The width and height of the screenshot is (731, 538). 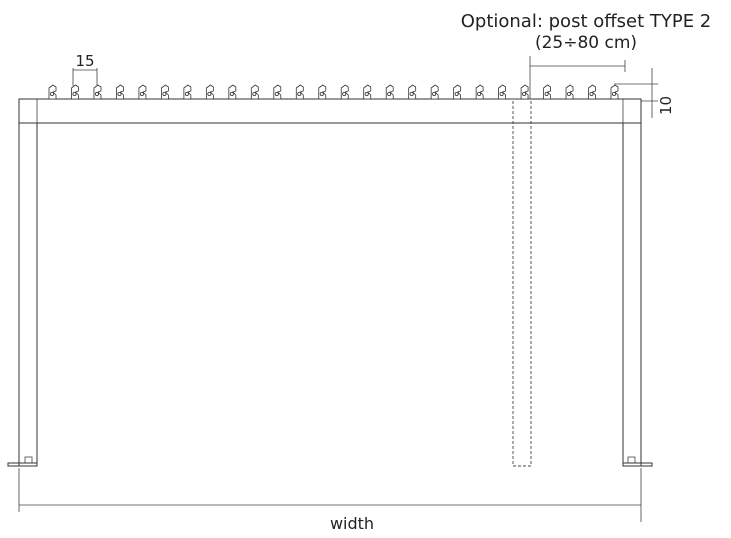 I want to click on louver-row, so click(x=333, y=92).